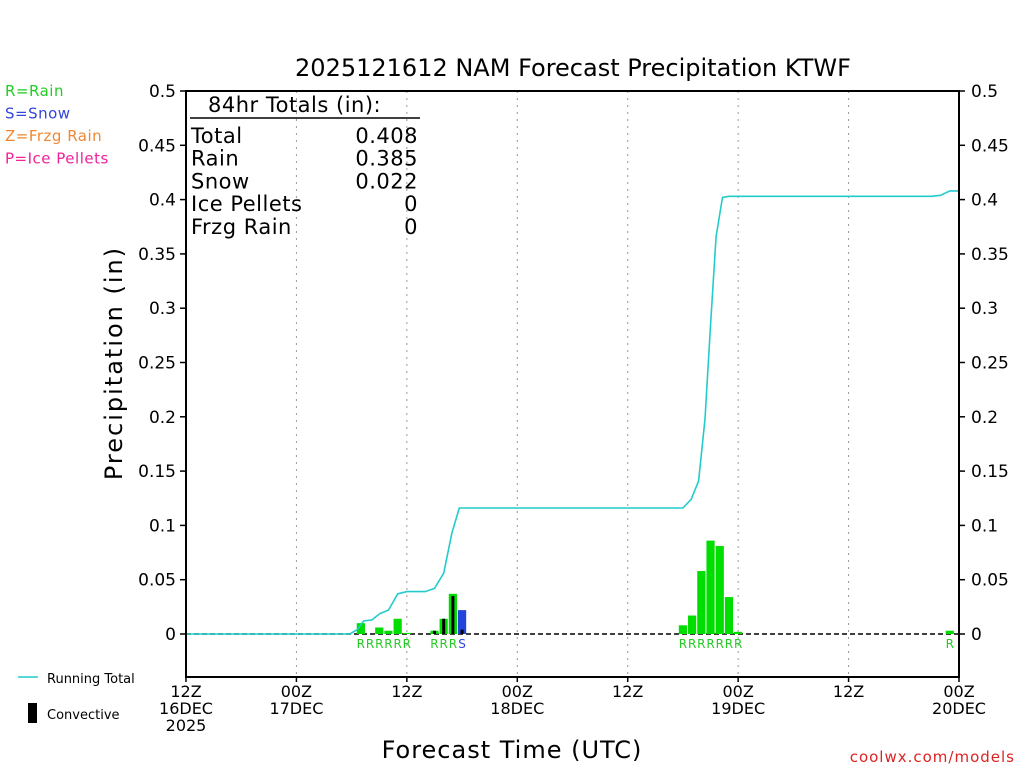 This screenshot has height=768, width=1024. I want to click on x-axis-label: Forecast Time (UTC), so click(512, 750).